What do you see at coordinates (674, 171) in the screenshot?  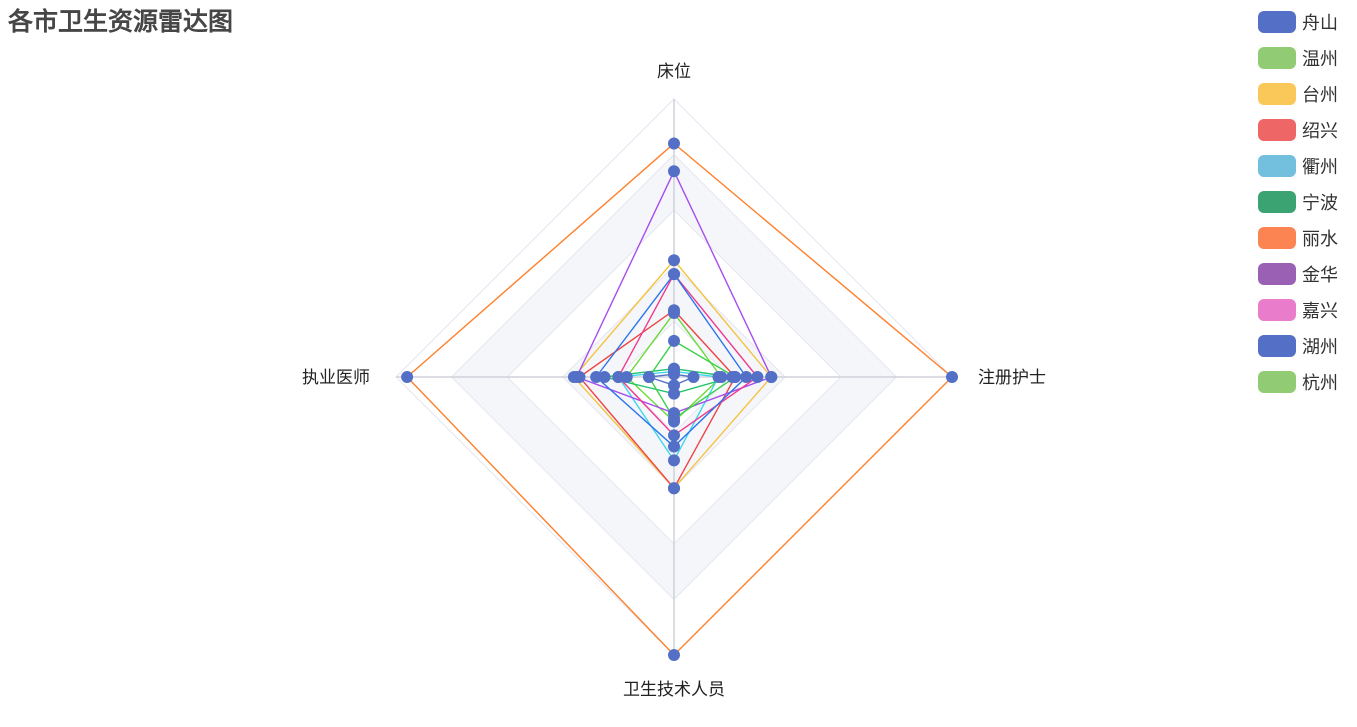 I see `series-point-金华-0` at bounding box center [674, 171].